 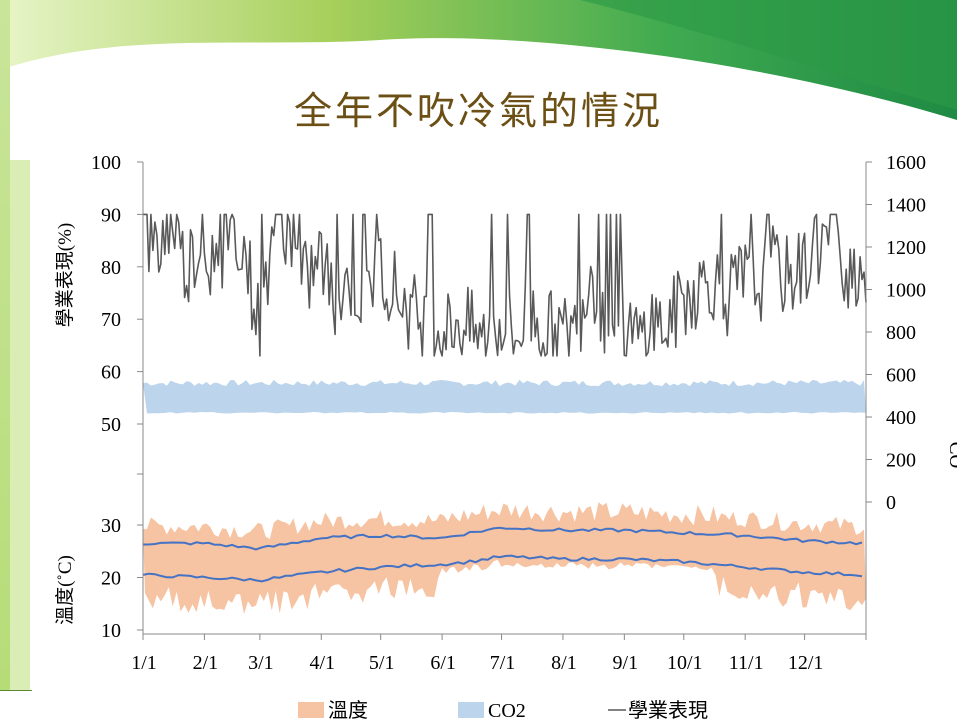 I want to click on x-tick-label: 12/1, so click(x=806, y=663).